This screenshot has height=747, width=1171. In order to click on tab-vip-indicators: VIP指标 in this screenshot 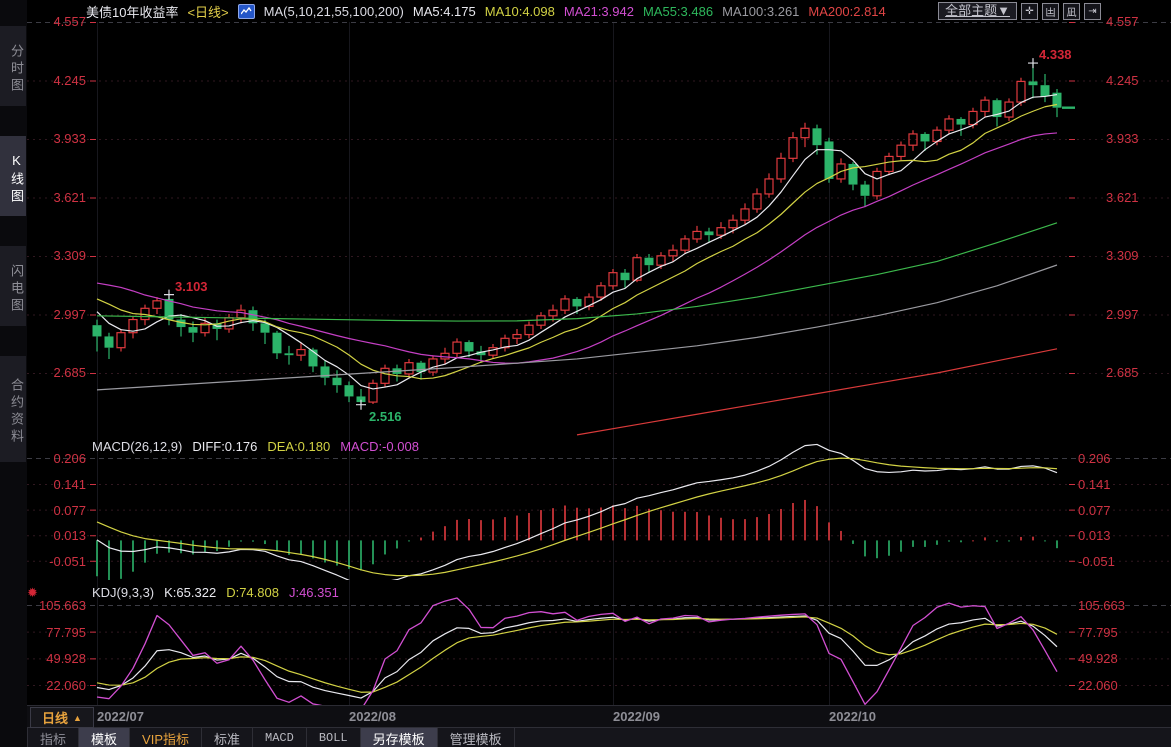, I will do `click(166, 737)`.